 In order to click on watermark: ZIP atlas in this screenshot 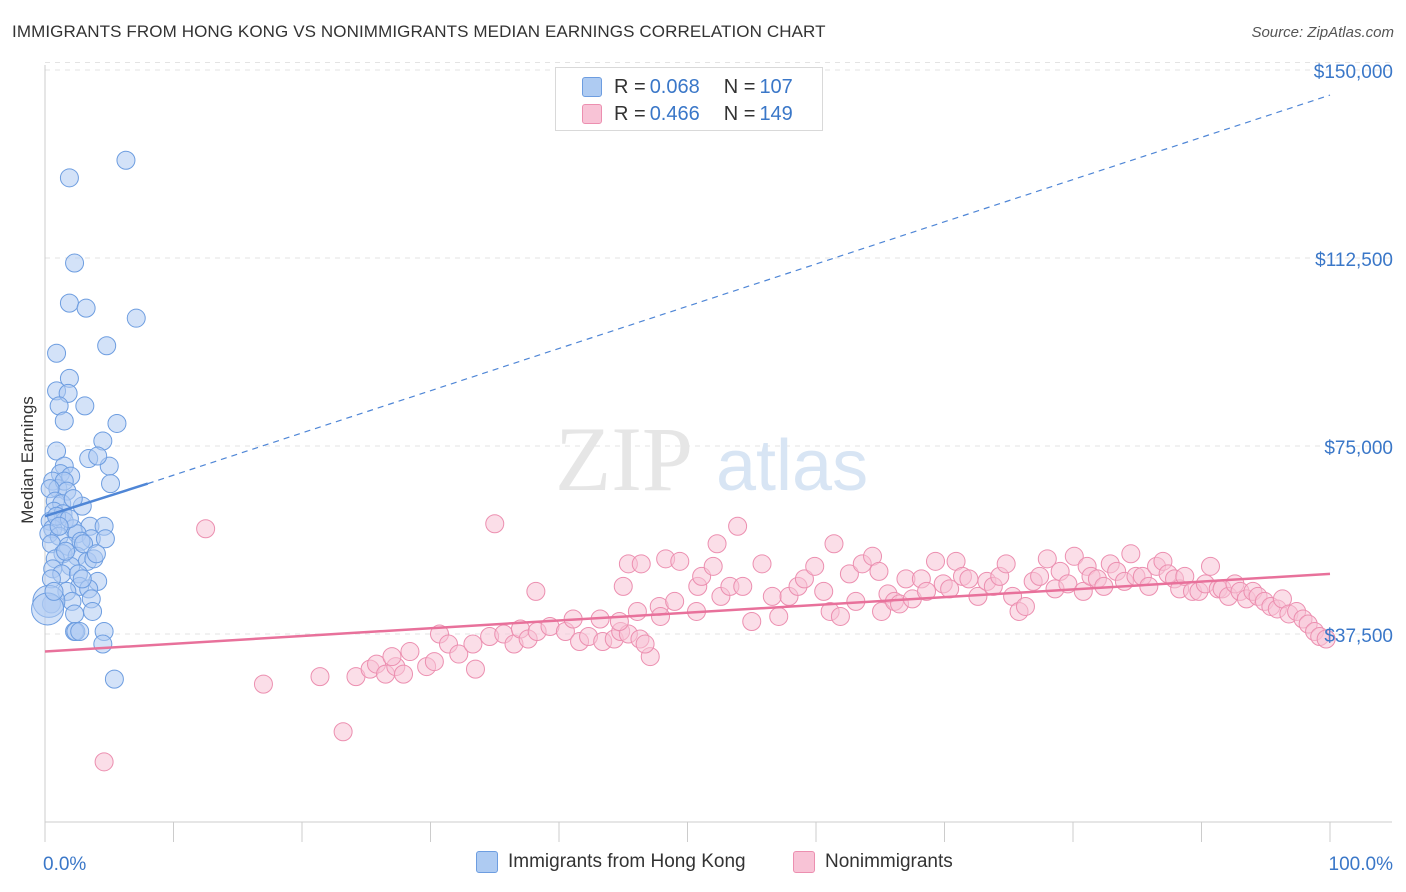, I will do `click(711, 459)`.